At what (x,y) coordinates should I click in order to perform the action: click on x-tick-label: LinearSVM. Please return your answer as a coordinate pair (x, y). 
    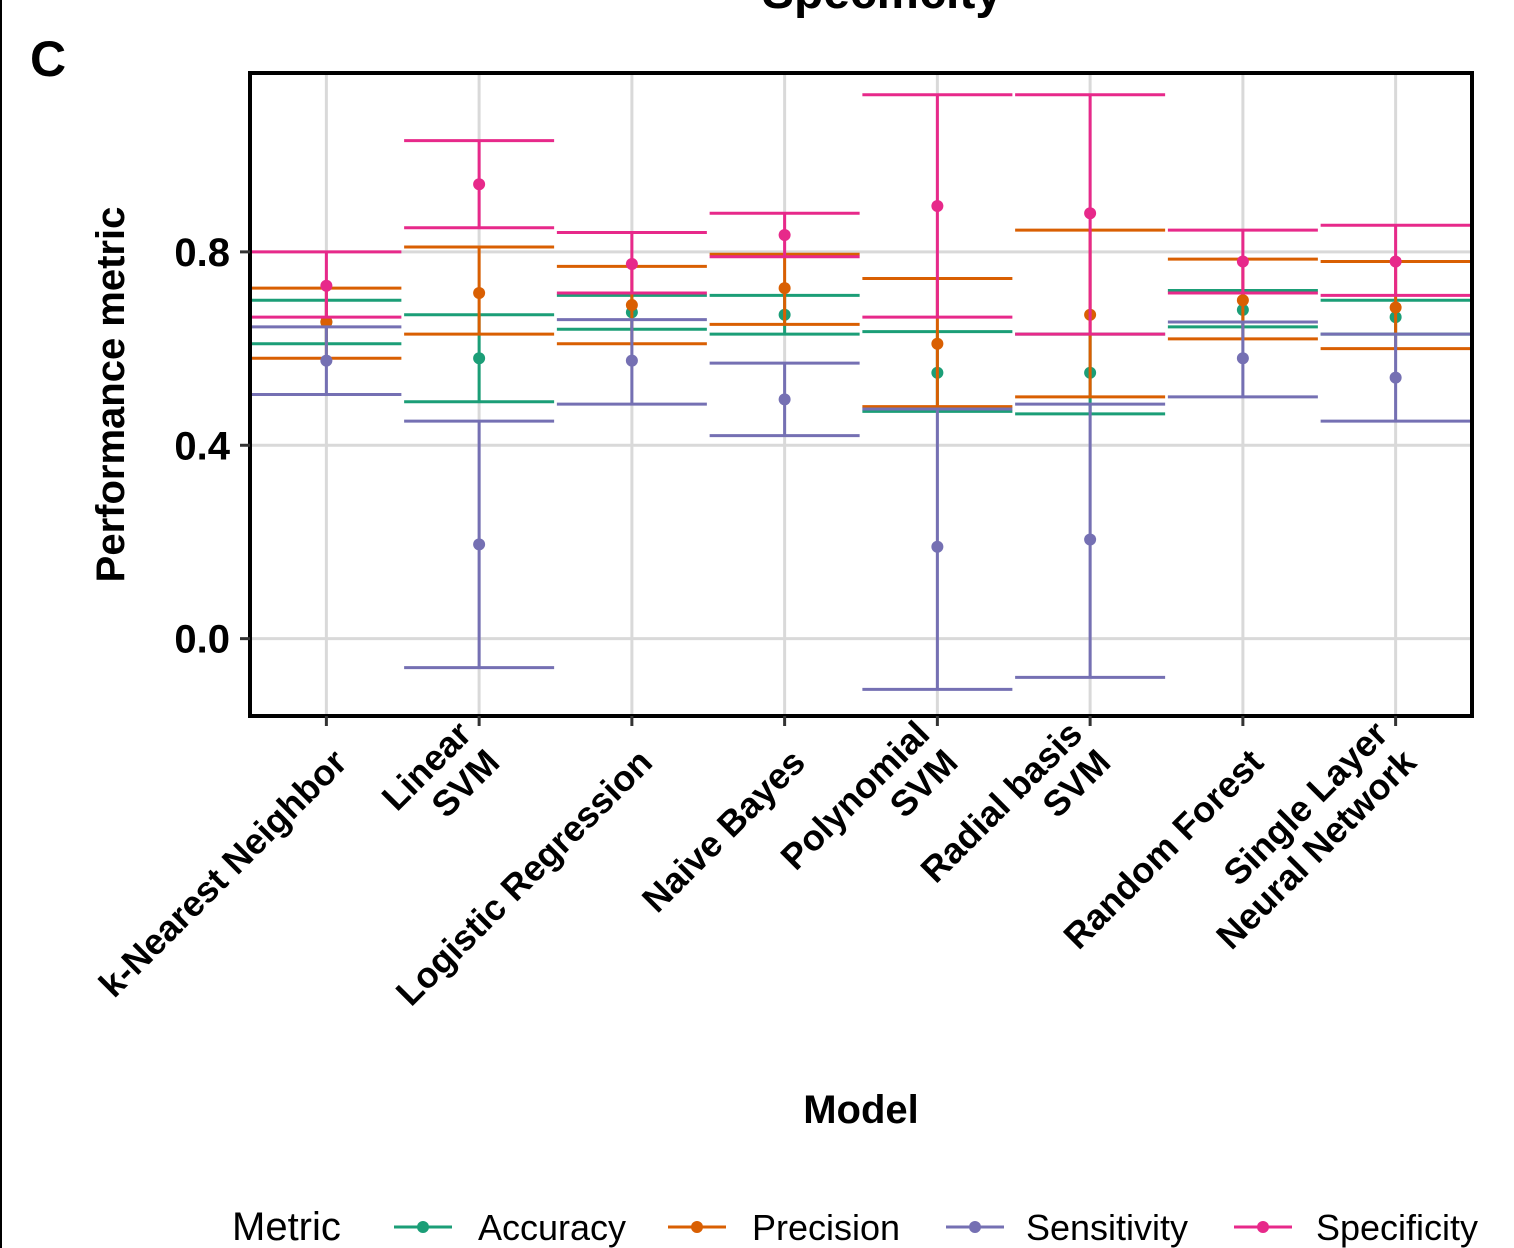
    Looking at the image, I should click on (441, 780).